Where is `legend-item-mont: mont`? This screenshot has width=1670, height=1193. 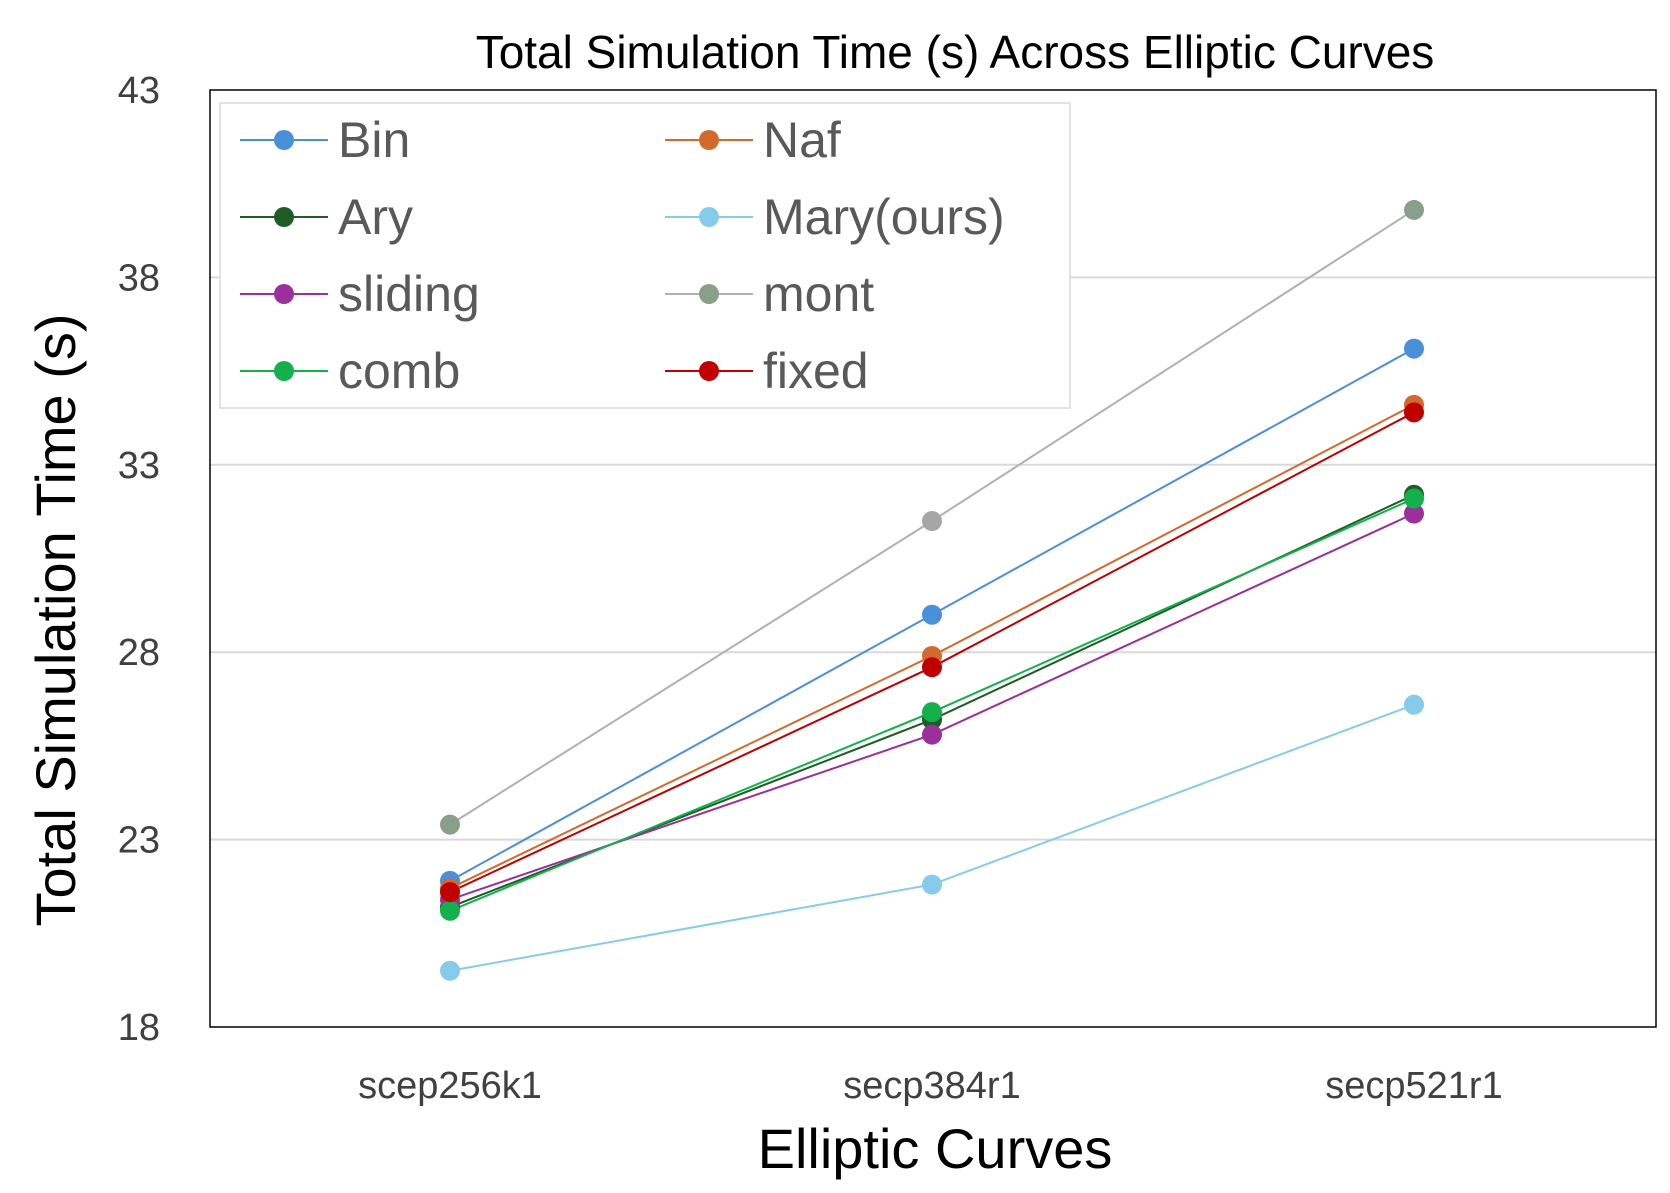 legend-item-mont: mont is located at coordinates (769, 294).